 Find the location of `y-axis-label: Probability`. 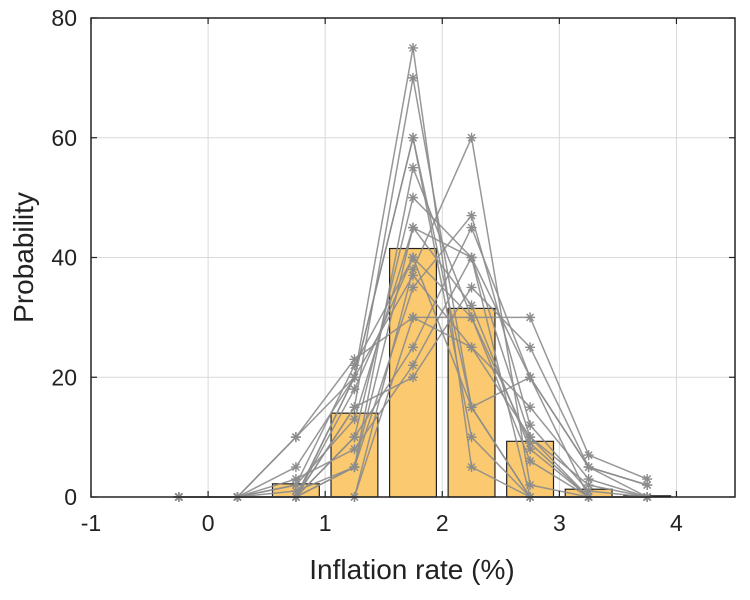

y-axis-label: Probability is located at coordinates (23, 257).